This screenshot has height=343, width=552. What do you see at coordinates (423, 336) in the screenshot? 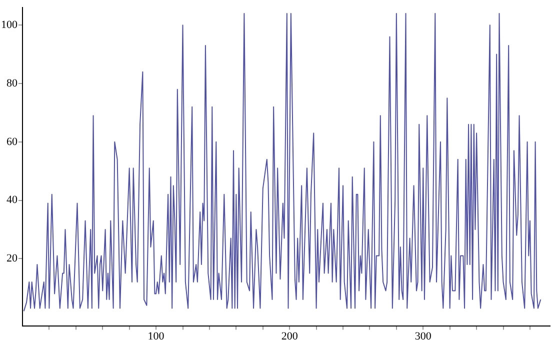
I see `x-tick-label: 300` at bounding box center [423, 336].